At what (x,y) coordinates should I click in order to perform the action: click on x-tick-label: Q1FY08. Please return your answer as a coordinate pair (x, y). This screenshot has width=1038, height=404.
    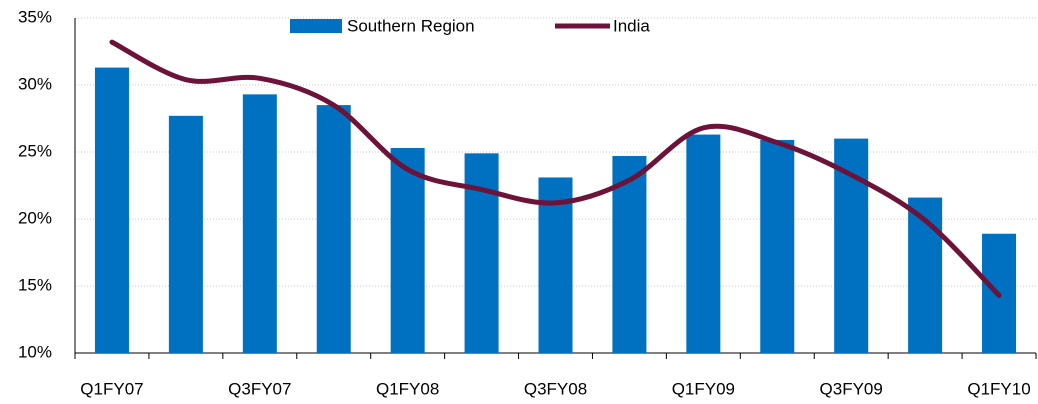
    Looking at the image, I should click on (407, 388).